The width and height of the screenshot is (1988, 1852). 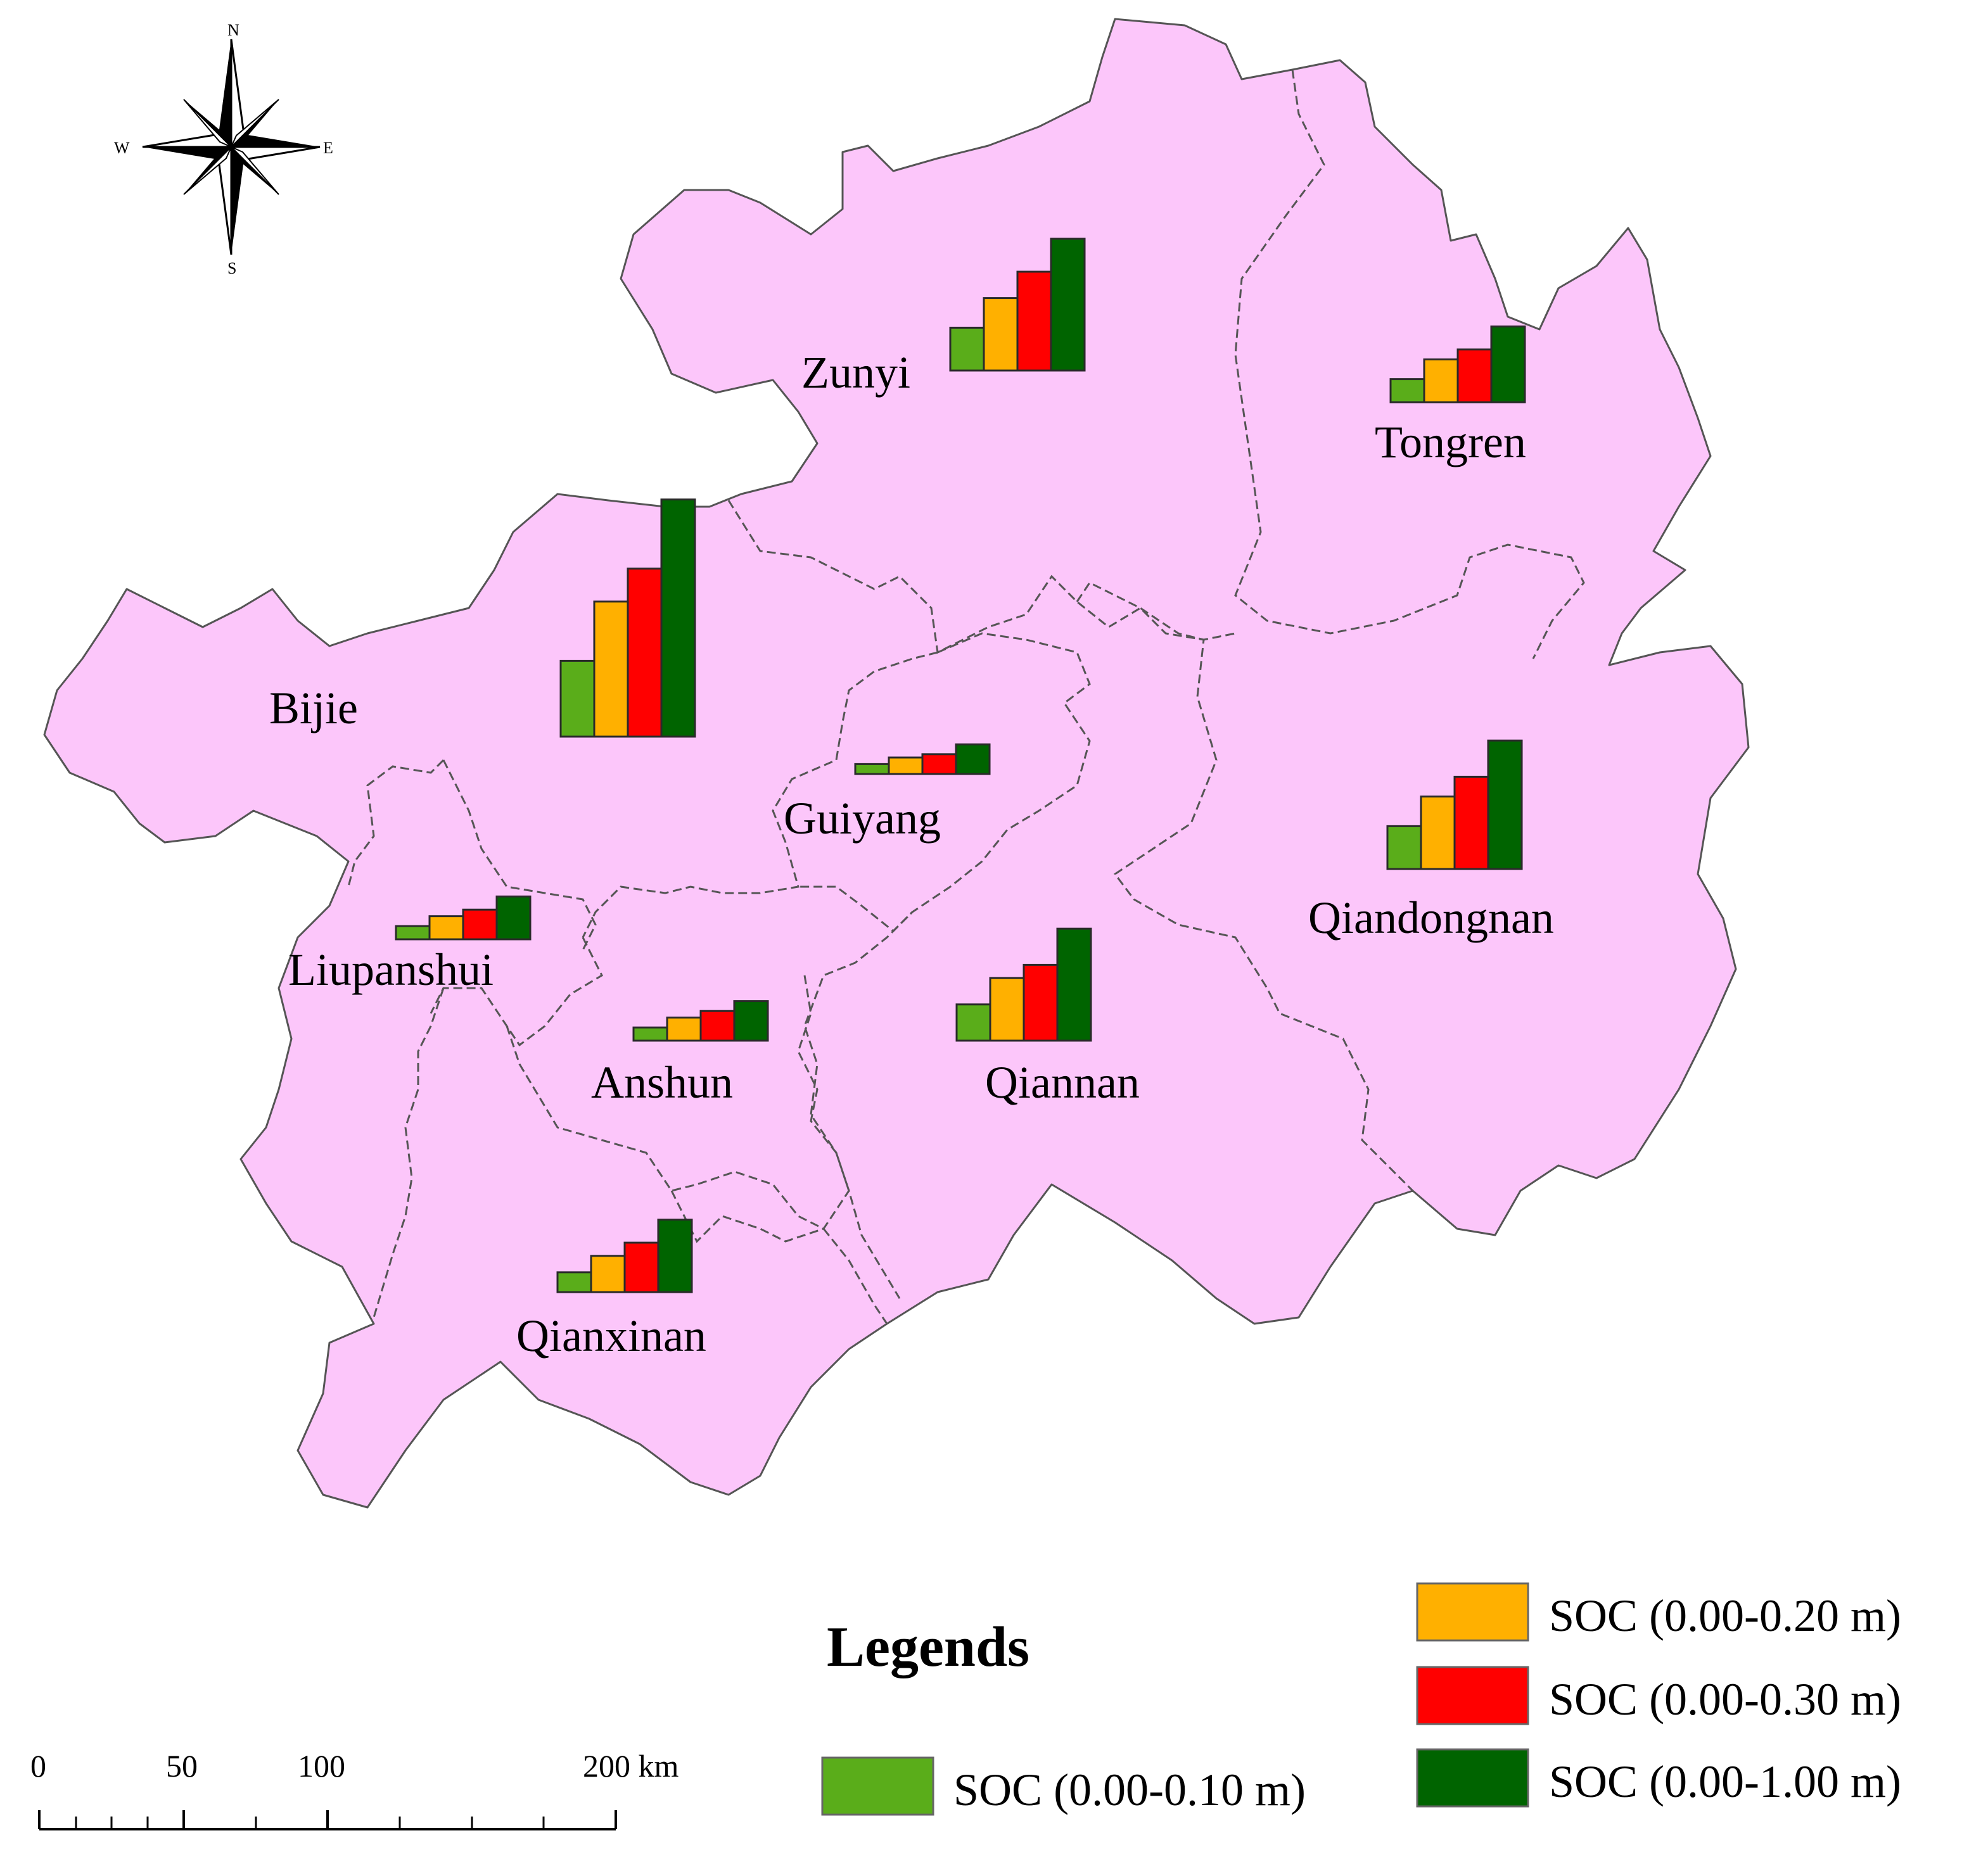 I want to click on scale-tick-50: 50, so click(x=182, y=1766).